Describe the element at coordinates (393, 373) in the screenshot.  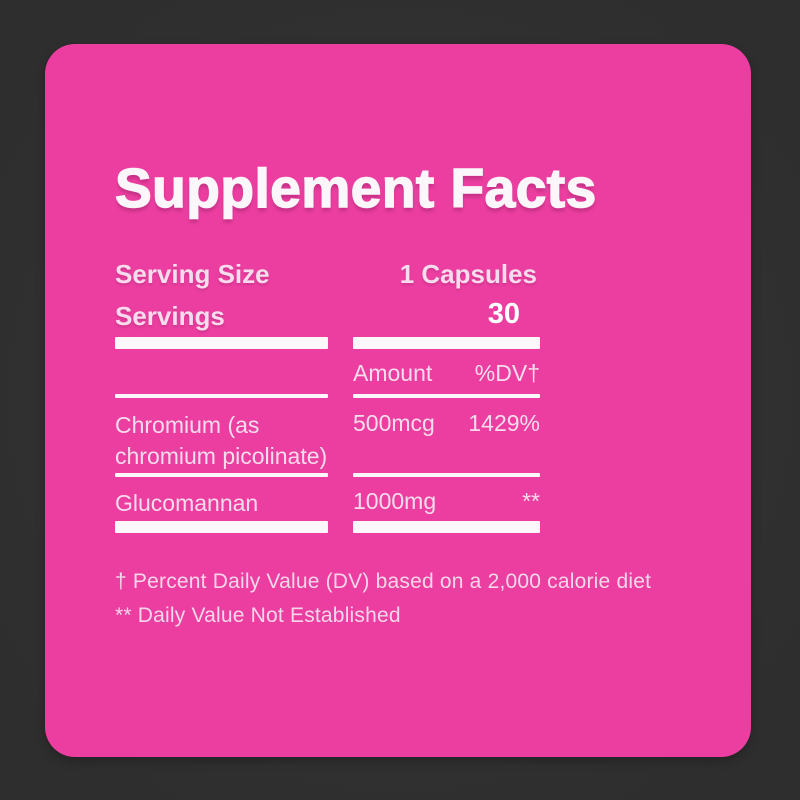
I see `amount-column-header: Amount` at that location.